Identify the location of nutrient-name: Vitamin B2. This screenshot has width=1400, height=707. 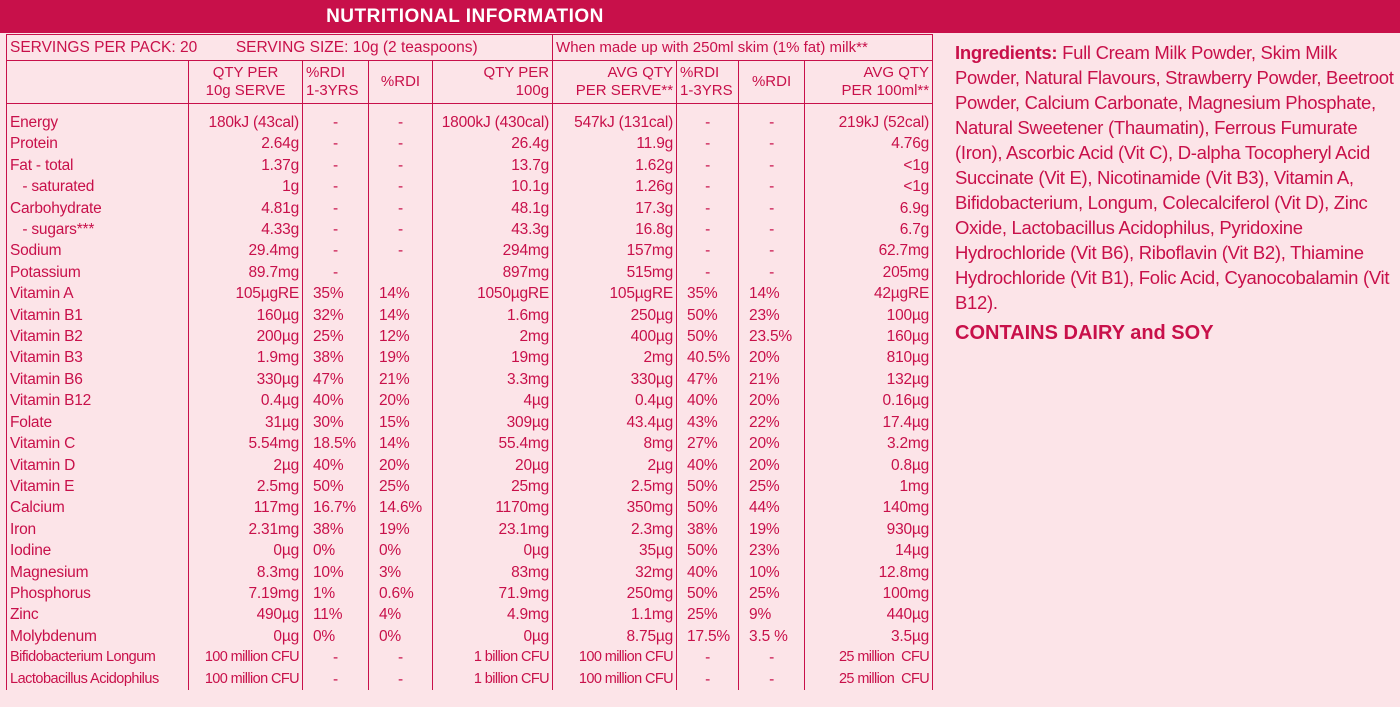
(97, 337).